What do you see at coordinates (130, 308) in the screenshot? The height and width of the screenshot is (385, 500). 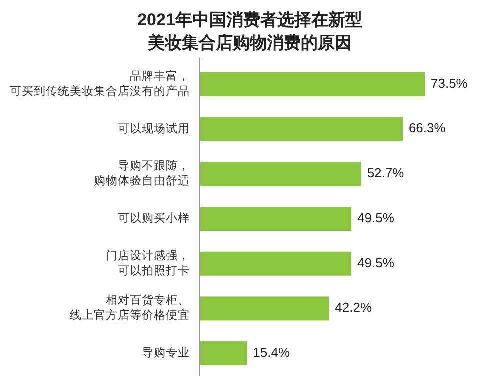 I see `category-label: 相对百货专柜、线上官方店等价格便宜` at bounding box center [130, 308].